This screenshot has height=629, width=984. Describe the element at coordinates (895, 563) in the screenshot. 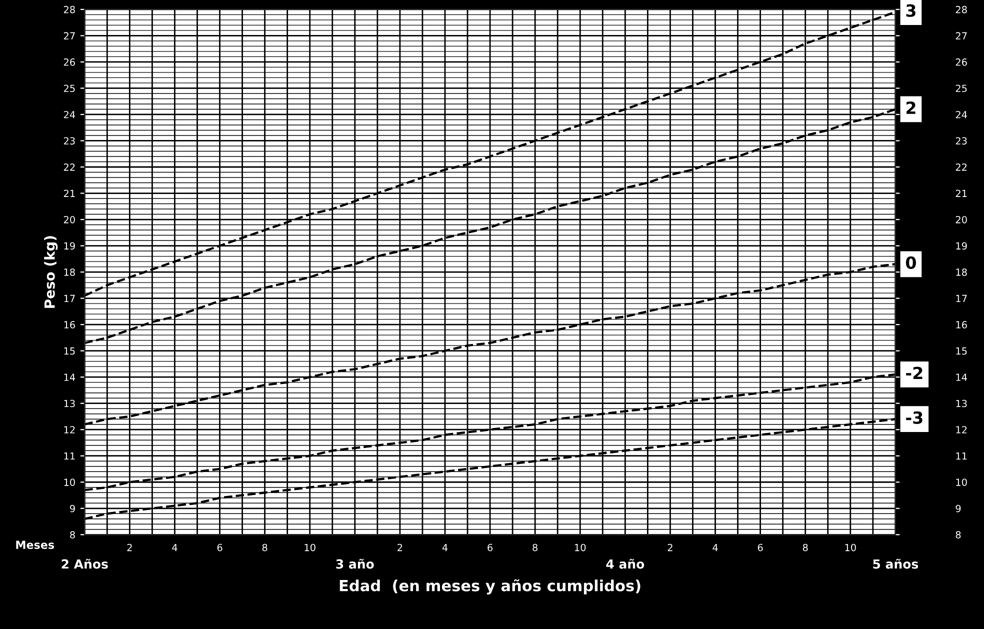

I see `text: 5 años` at that location.